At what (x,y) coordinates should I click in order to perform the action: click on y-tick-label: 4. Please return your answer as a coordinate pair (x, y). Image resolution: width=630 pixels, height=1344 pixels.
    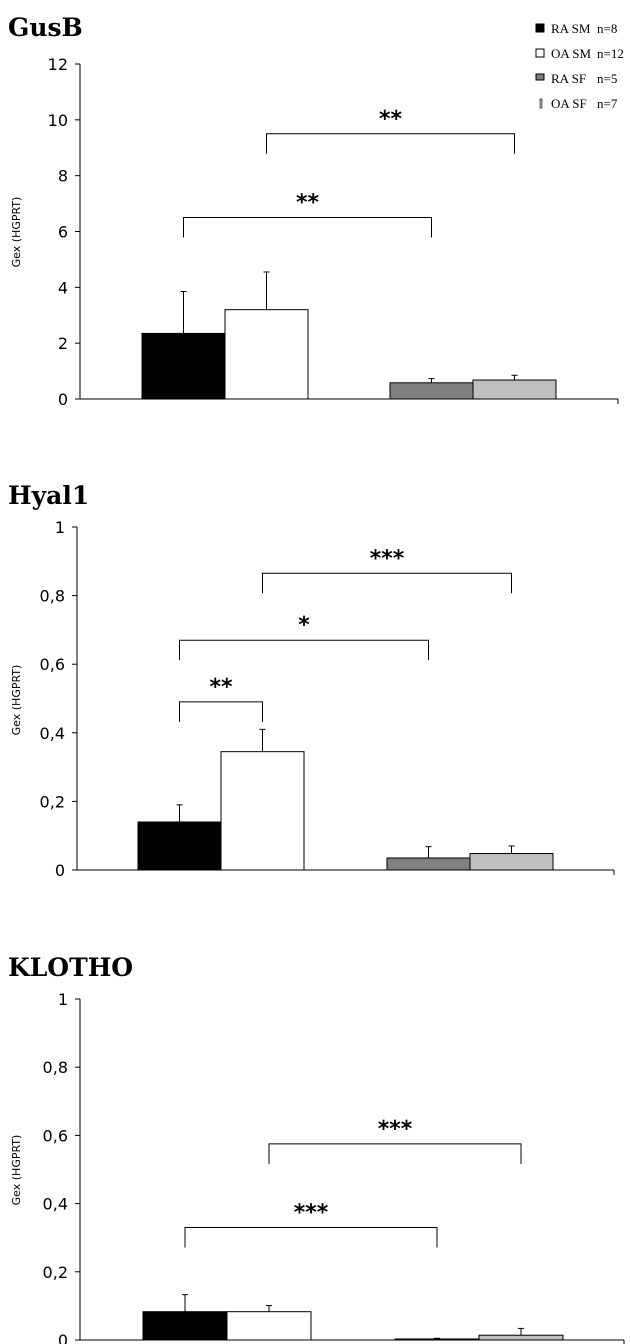
    Looking at the image, I should click on (63, 287).